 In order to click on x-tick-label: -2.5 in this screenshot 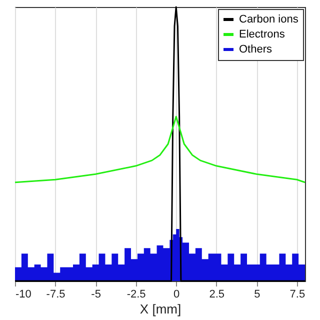, I will do `click(136, 294)`.